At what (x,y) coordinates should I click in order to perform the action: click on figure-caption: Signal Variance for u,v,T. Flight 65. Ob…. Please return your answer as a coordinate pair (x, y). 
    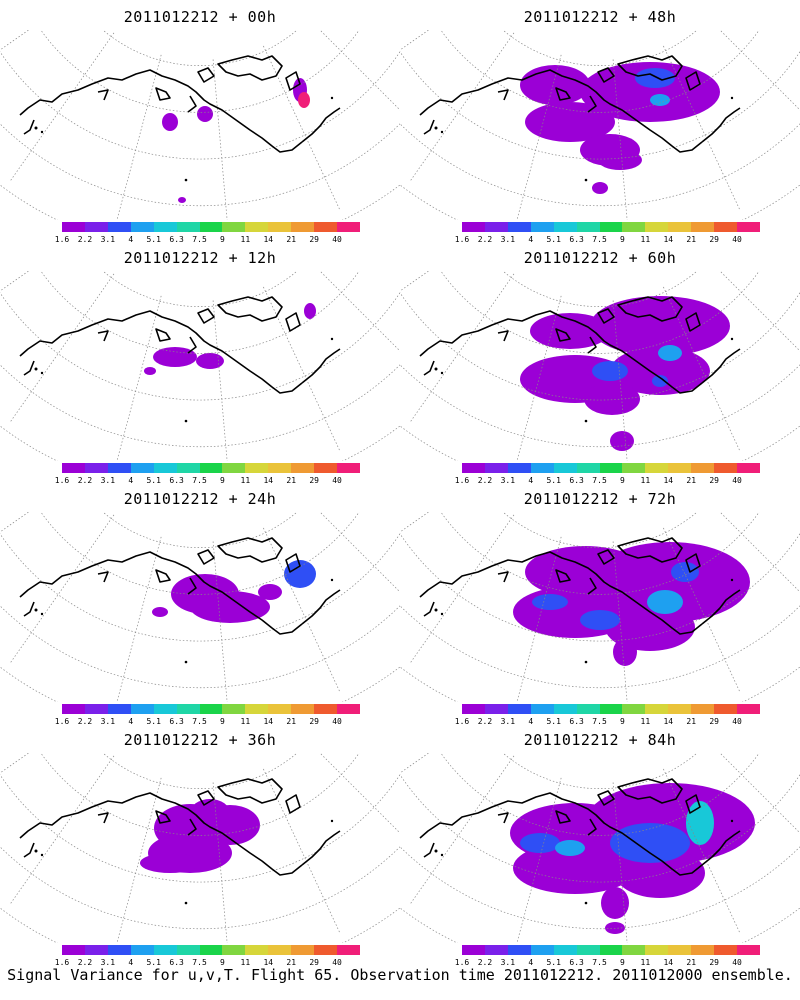
    Looking at the image, I should click on (400, 975).